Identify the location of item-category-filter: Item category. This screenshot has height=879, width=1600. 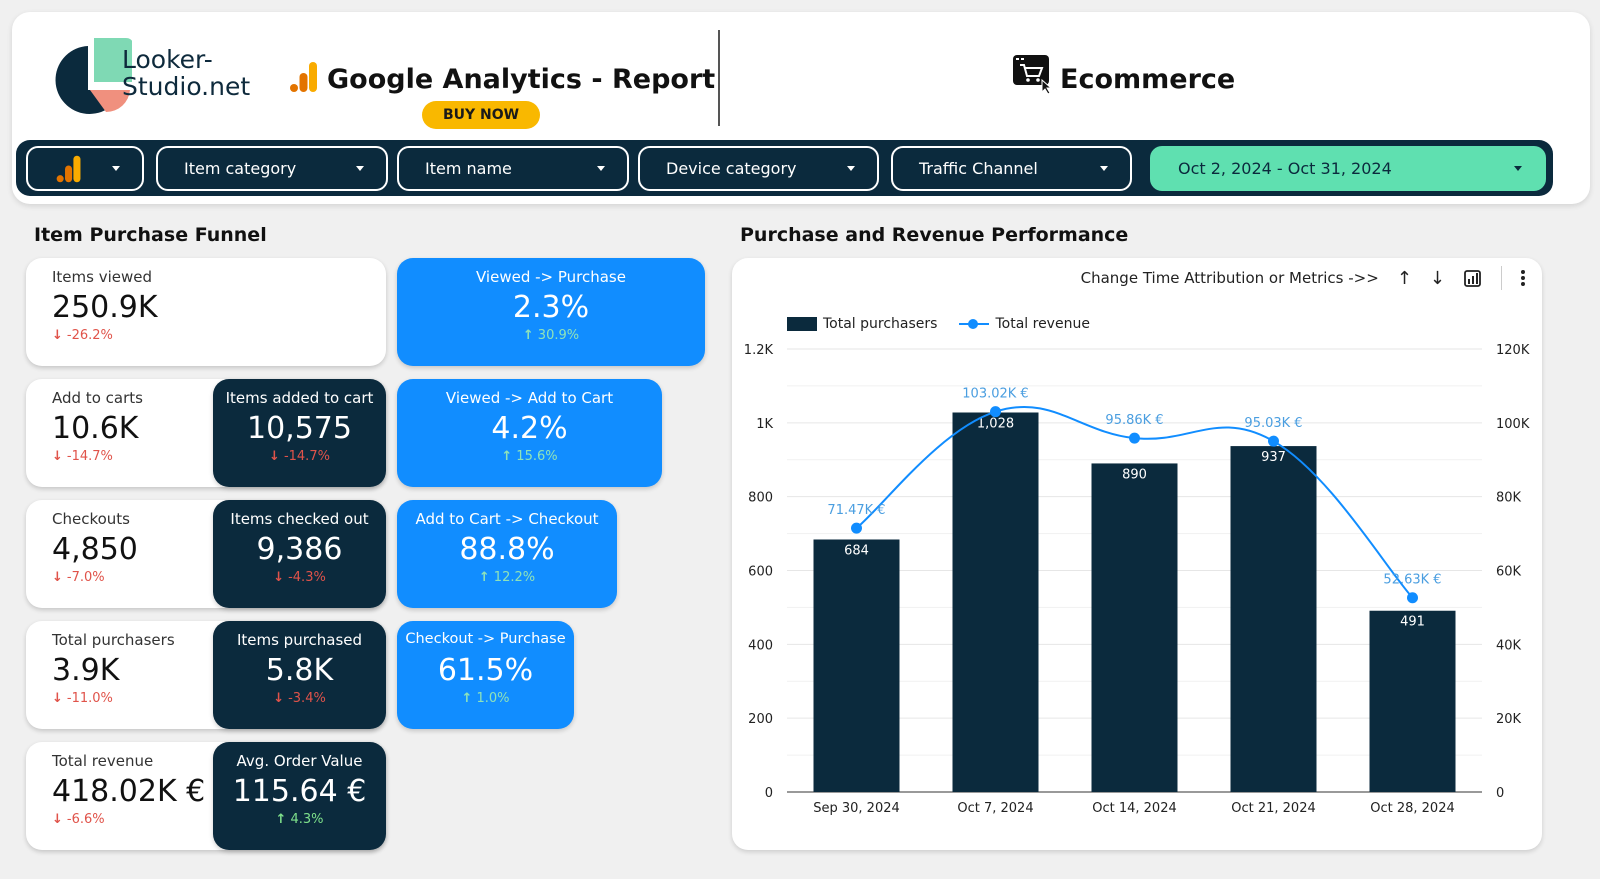
(272, 168).